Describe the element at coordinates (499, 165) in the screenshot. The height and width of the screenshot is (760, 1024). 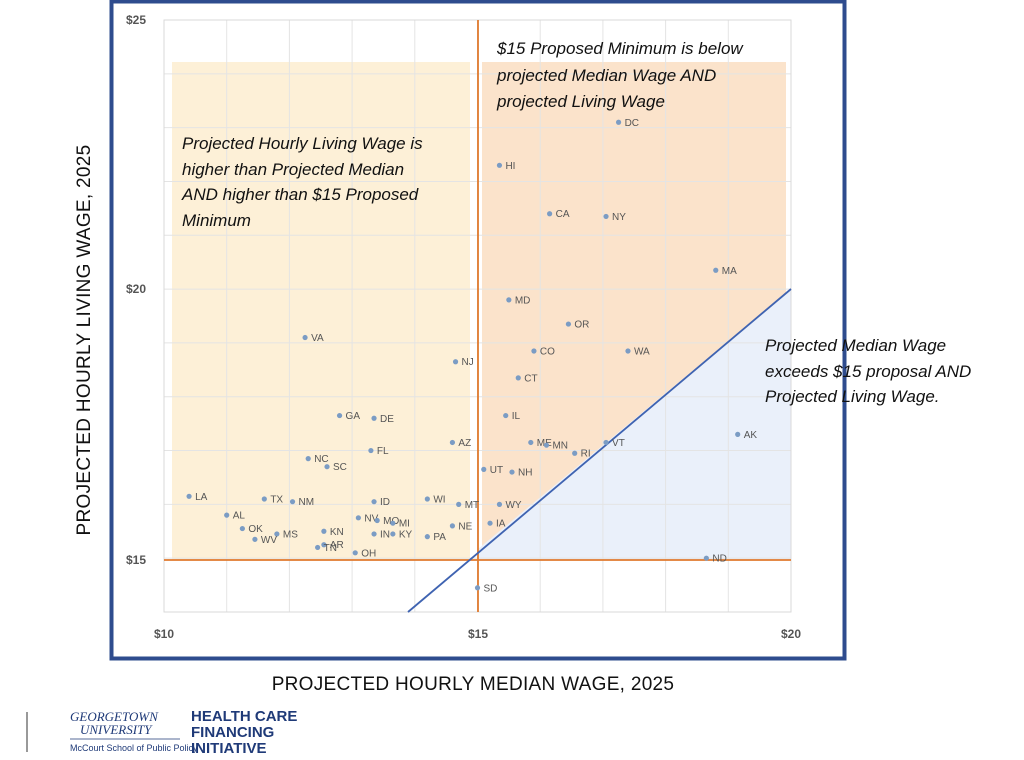
I see `data-point-hi` at that location.